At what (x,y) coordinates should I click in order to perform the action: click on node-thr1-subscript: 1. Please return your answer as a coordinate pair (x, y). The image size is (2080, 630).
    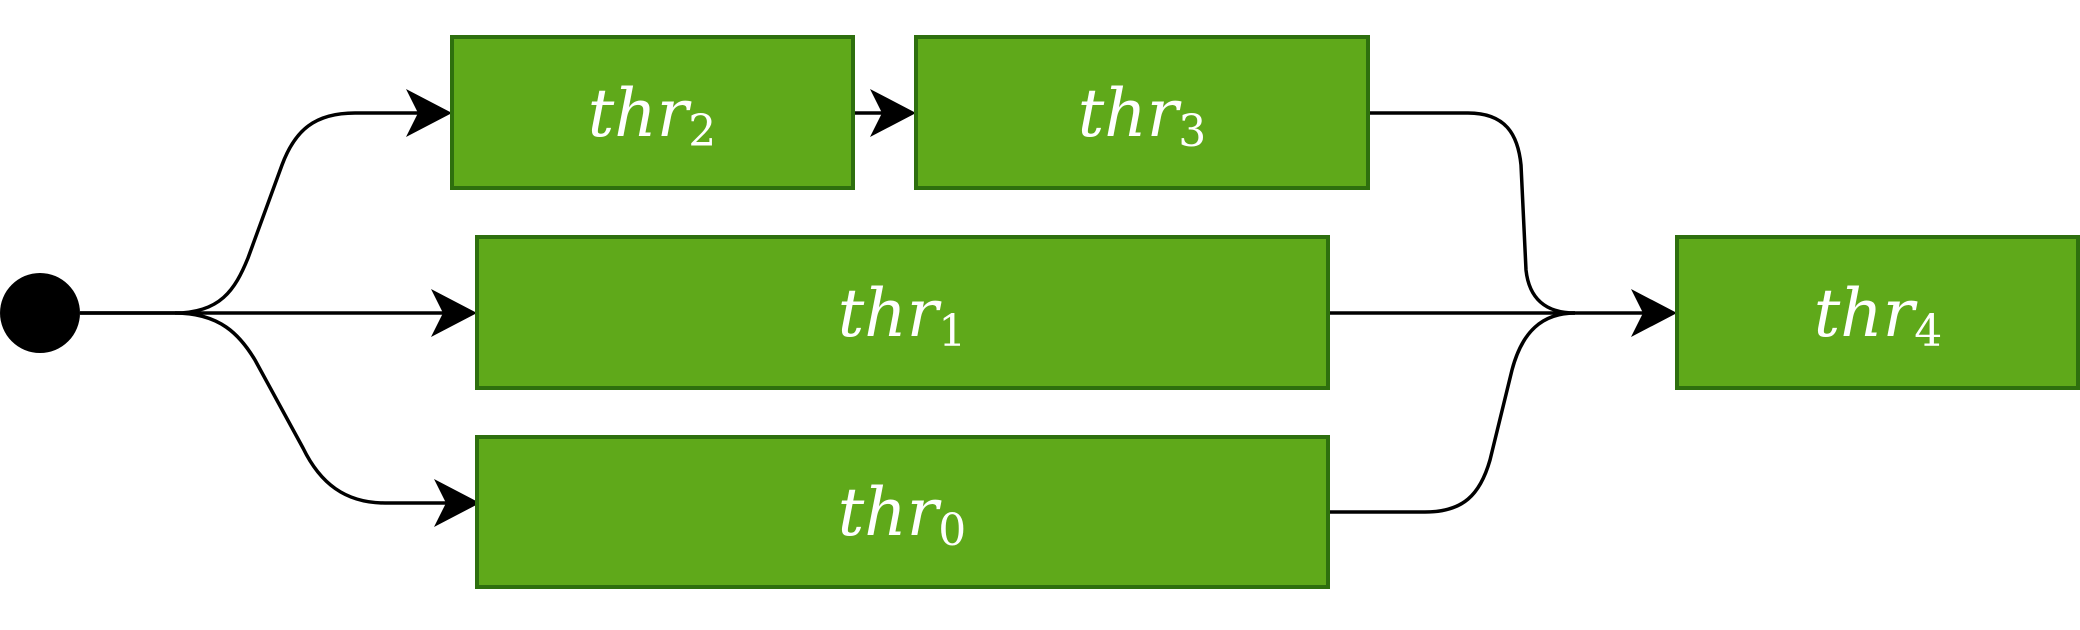
    Looking at the image, I should click on (952, 331).